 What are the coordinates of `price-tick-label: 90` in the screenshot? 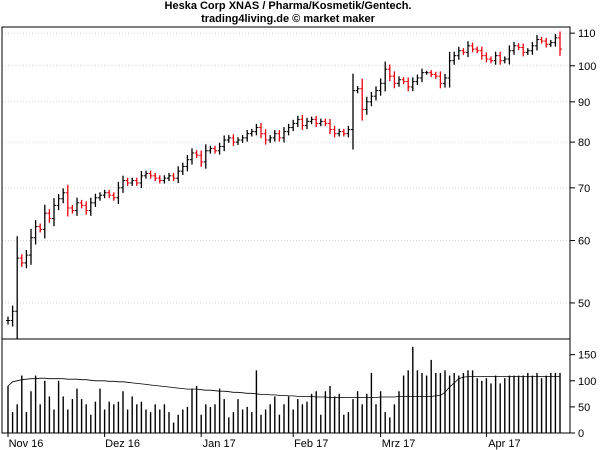 It's located at (584, 103).